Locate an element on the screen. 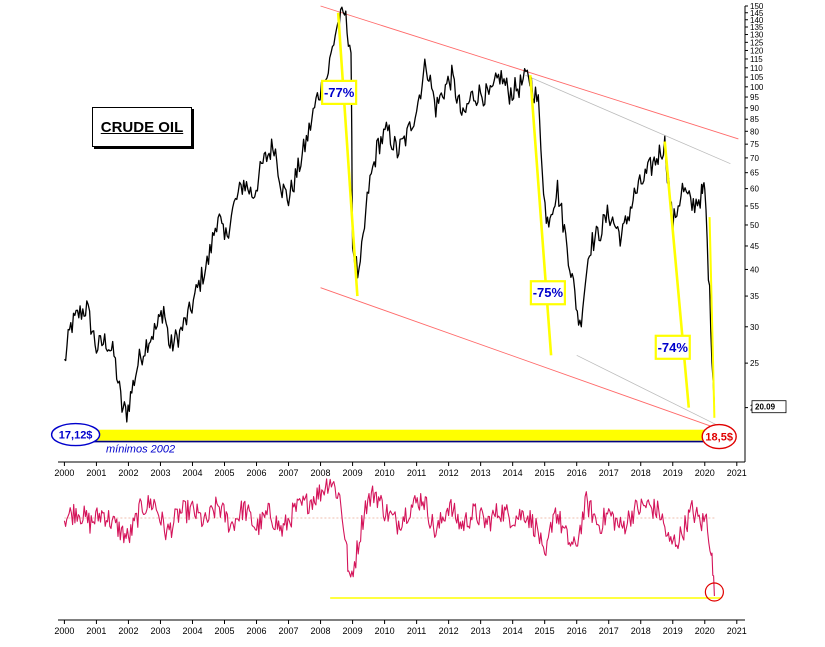 This screenshot has height=647, width=825. support-yellow-band is located at coordinates (405, 435).